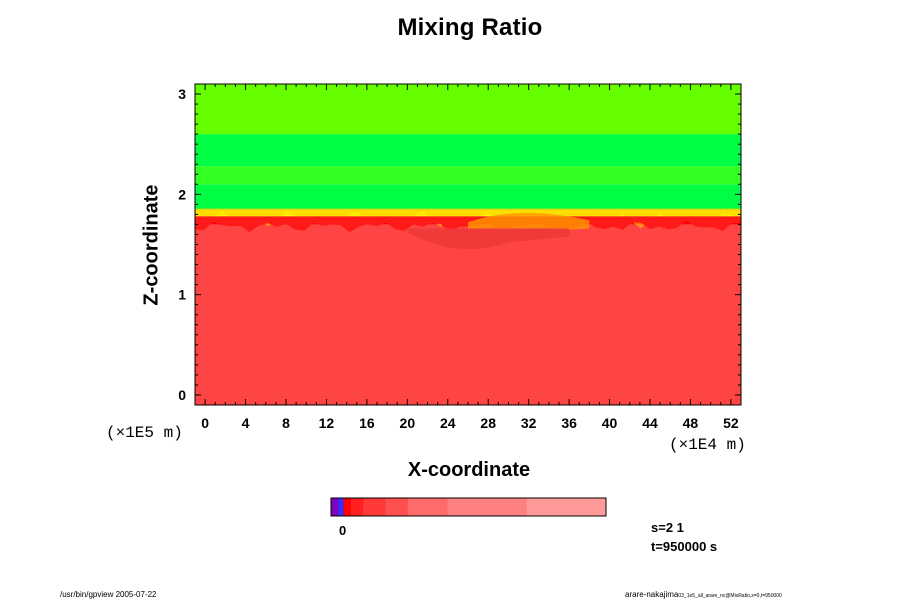 Image resolution: width=900 pixels, height=600 pixels. What do you see at coordinates (691, 423) in the screenshot?
I see `x-tick-label-12: 48` at bounding box center [691, 423].